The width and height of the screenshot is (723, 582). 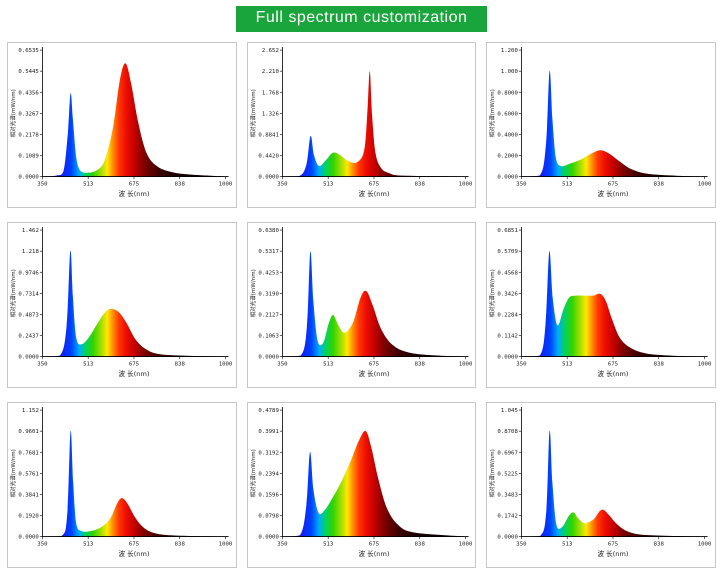 What do you see at coordinates (28, 135) in the screenshot?
I see `y-tick-label: 0.2178` at bounding box center [28, 135].